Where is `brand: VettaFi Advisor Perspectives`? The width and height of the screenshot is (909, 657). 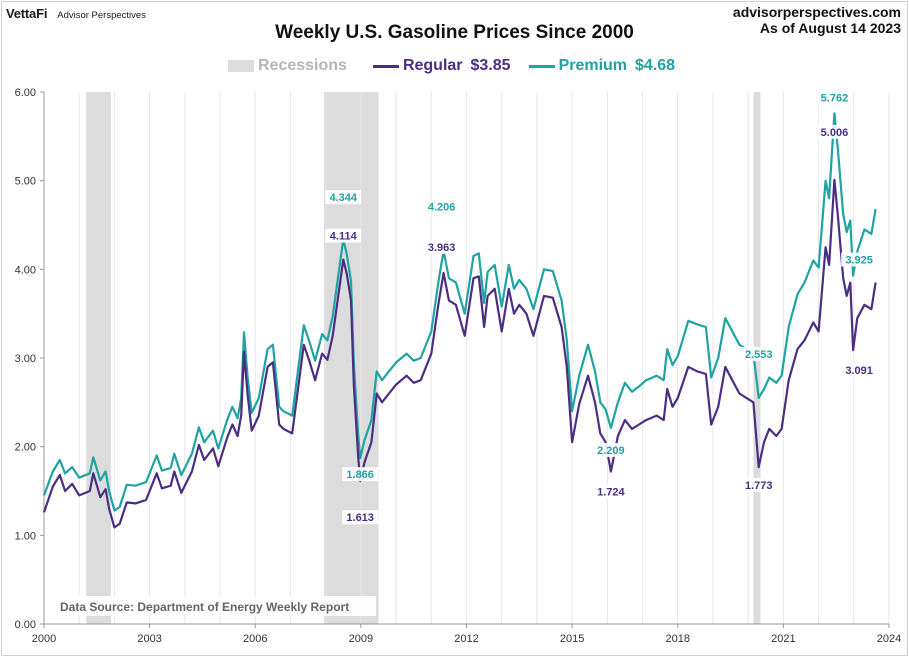 brand: VettaFi Advisor Perspectives is located at coordinates (76, 13).